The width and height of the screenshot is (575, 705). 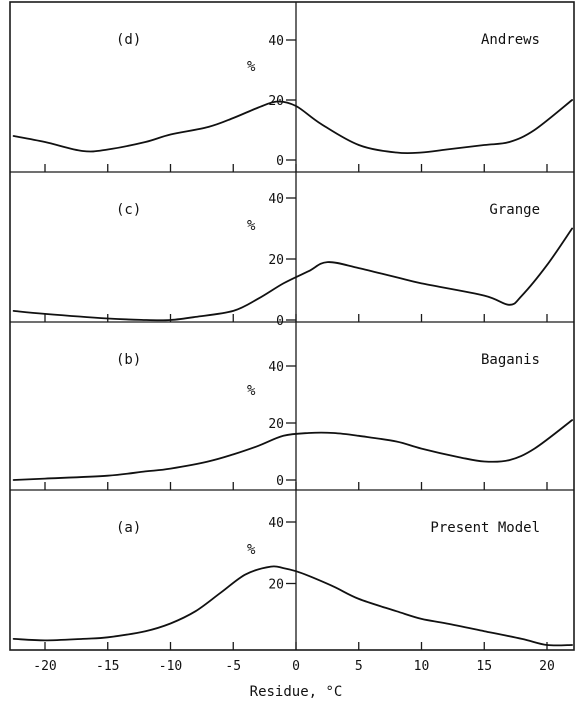 I want to click on panel-label: (d), so click(x=128, y=40).